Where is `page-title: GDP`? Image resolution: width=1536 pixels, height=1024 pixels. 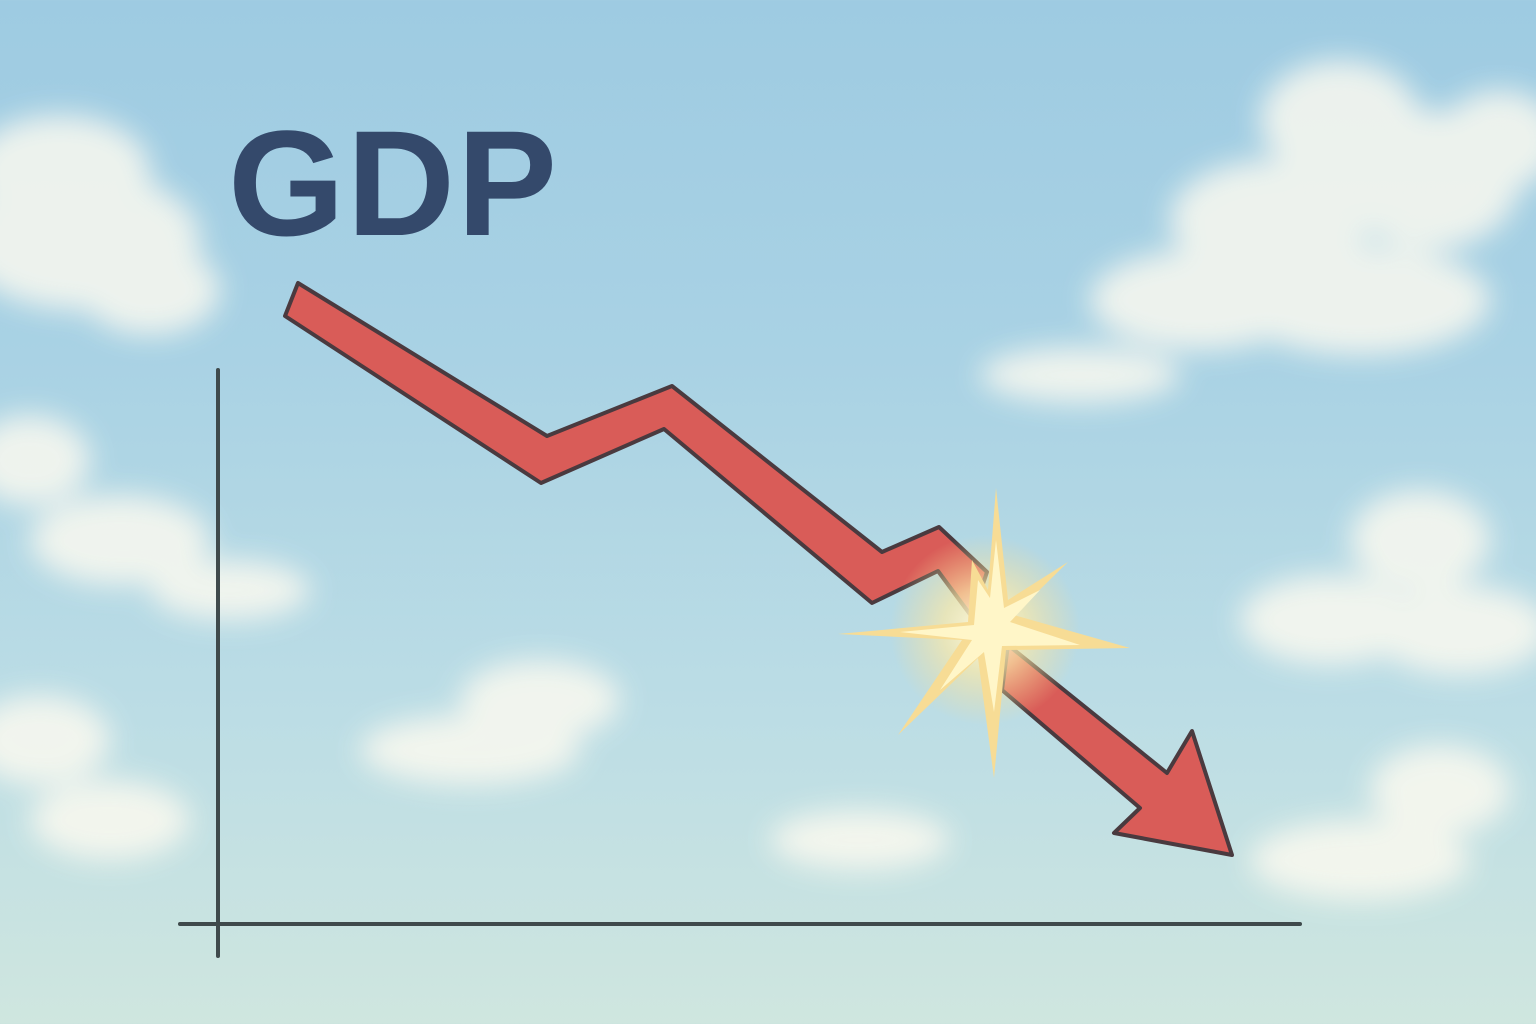
page-title: GDP is located at coordinates (394, 183).